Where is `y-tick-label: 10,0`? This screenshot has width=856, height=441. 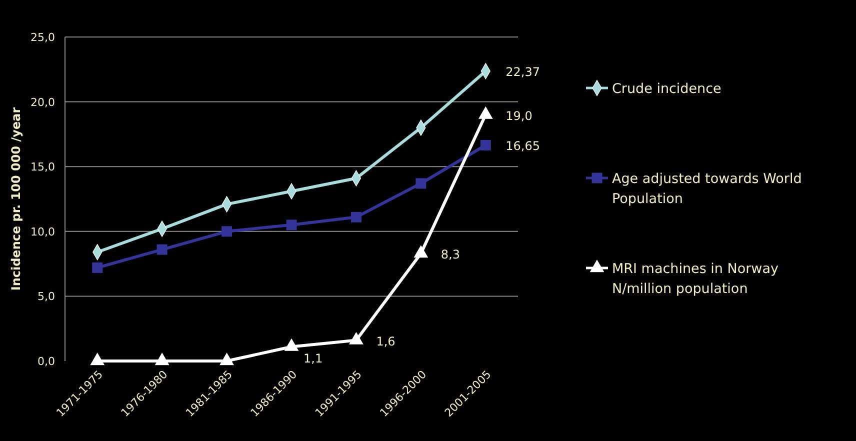
y-tick-label: 10,0 is located at coordinates (42, 231).